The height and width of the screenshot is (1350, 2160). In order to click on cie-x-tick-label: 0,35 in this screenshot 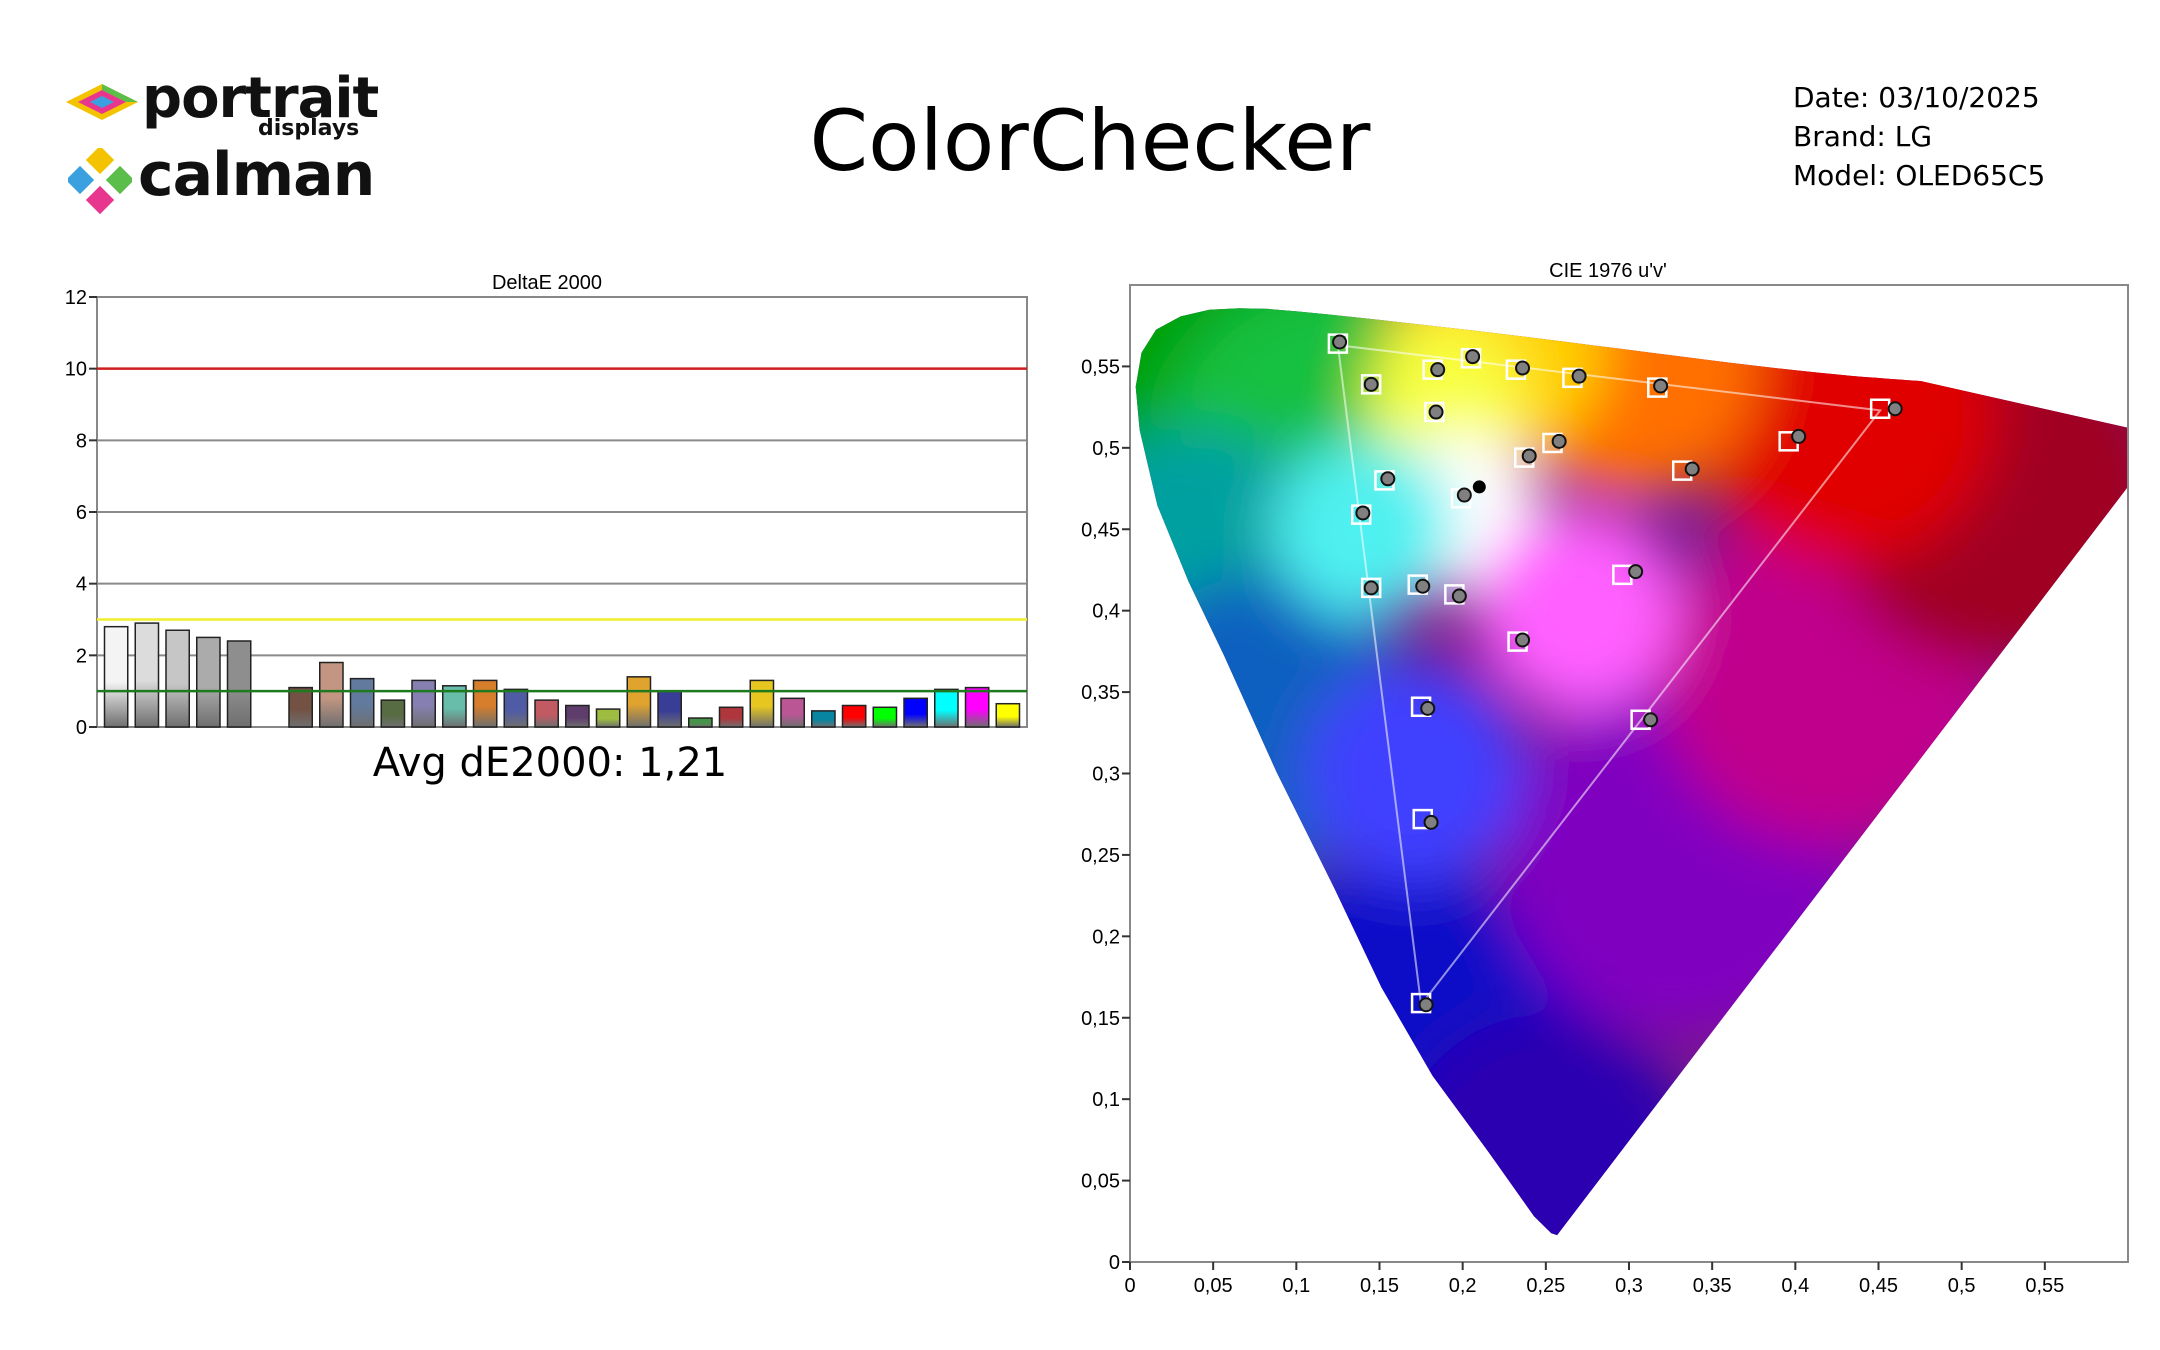, I will do `click(1712, 1286)`.